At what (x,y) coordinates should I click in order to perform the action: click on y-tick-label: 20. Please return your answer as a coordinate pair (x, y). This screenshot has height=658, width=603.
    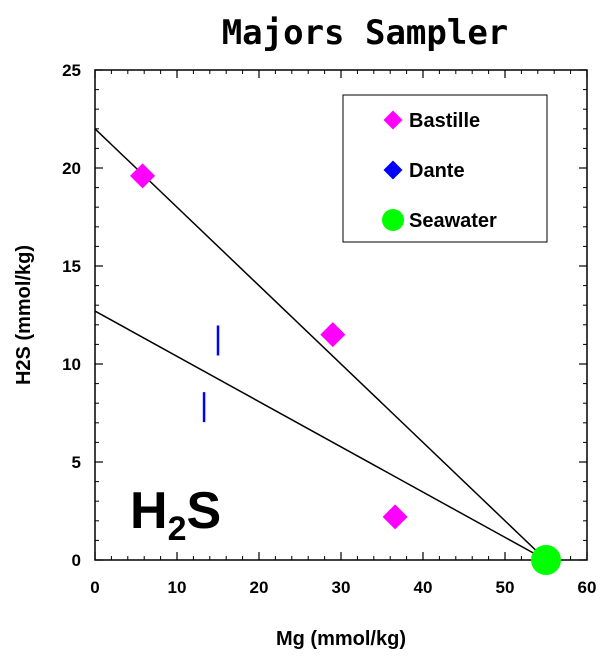
    Looking at the image, I should click on (71, 168).